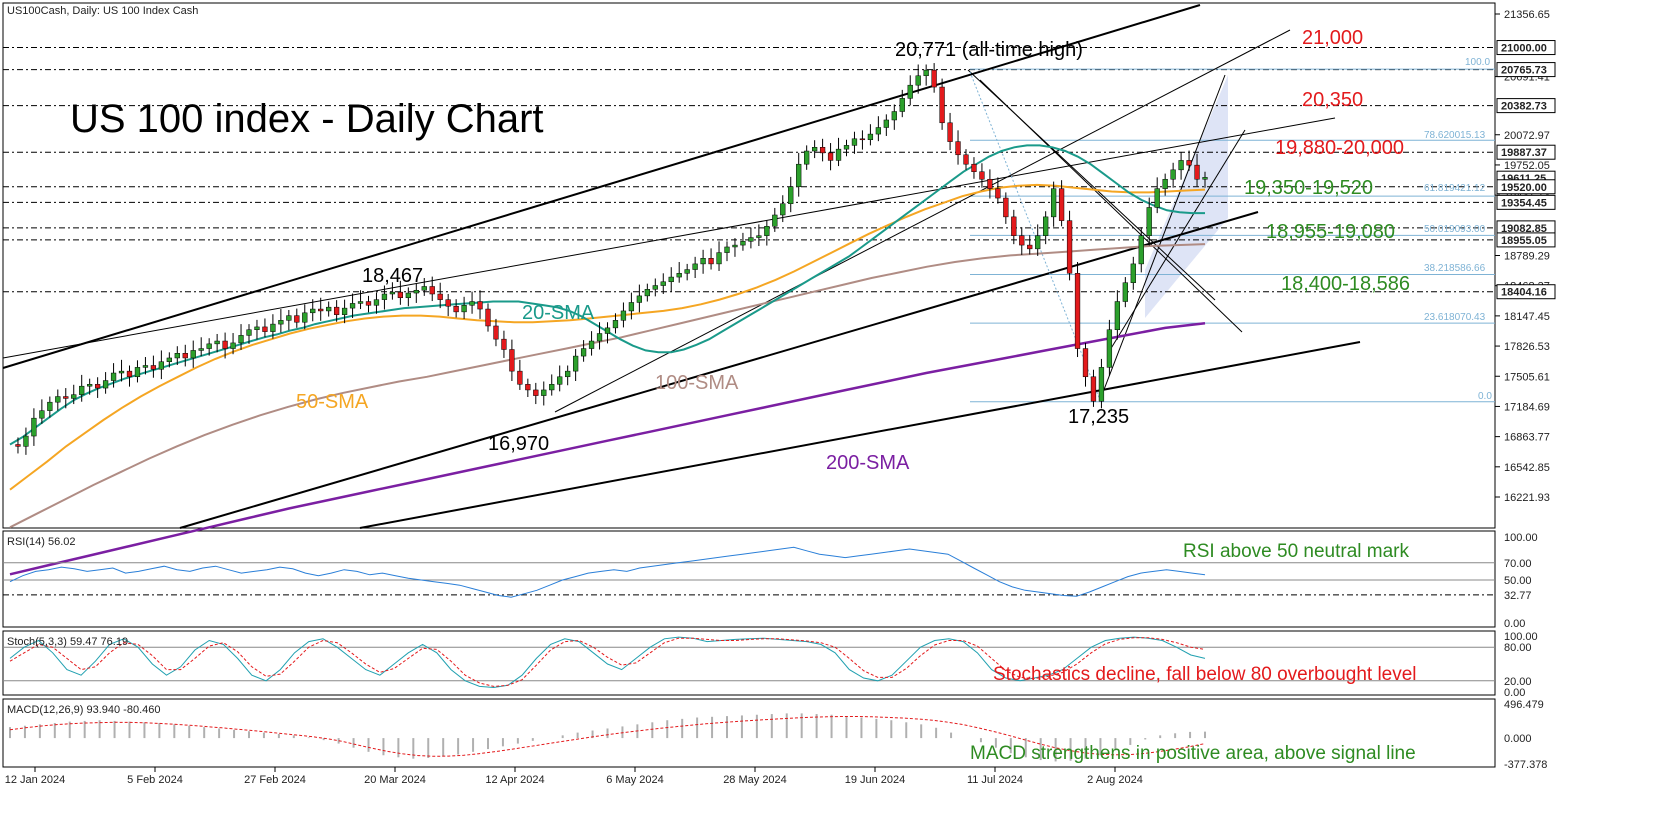 The width and height of the screenshot is (1658, 836). What do you see at coordinates (607, 662) in the screenshot?
I see `stoch-d-line` at bounding box center [607, 662].